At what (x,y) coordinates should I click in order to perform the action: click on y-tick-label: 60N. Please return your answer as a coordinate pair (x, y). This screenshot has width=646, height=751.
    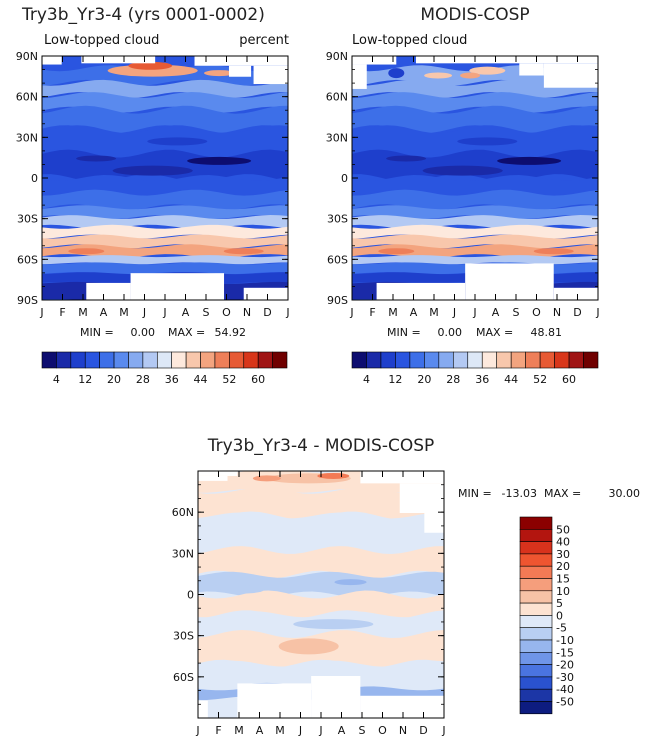
    Looking at the image, I should click on (337, 97).